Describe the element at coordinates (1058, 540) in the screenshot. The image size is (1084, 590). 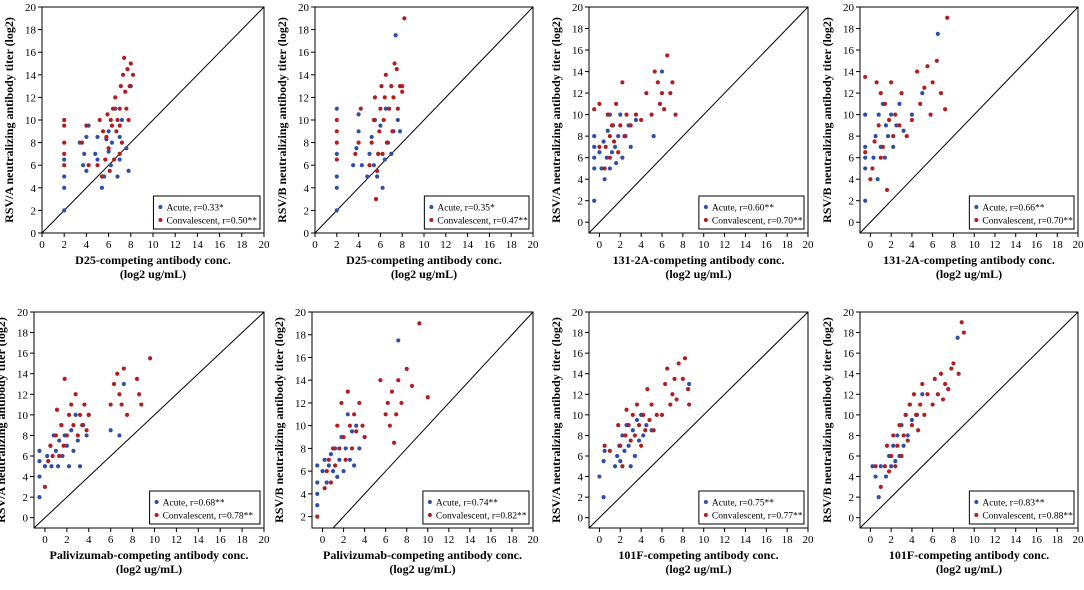
I see `x-tick-label: 18` at that location.